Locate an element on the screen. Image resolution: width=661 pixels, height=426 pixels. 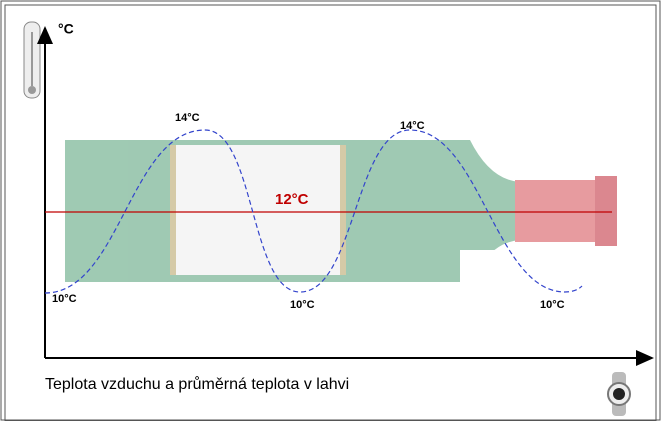
watch-icon is located at coordinates (619, 394).